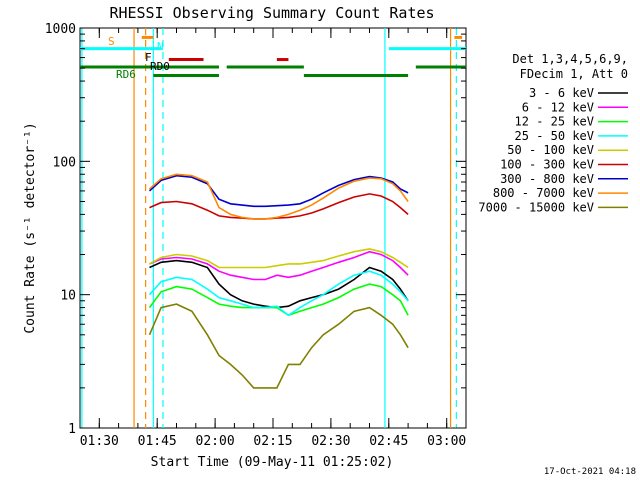 Image resolution: width=640 pixels, height=480 pixels. Describe the element at coordinates (590, 472) in the screenshot. I see `generation-timestamp: 17-Oct-2021 04:18` at that location.